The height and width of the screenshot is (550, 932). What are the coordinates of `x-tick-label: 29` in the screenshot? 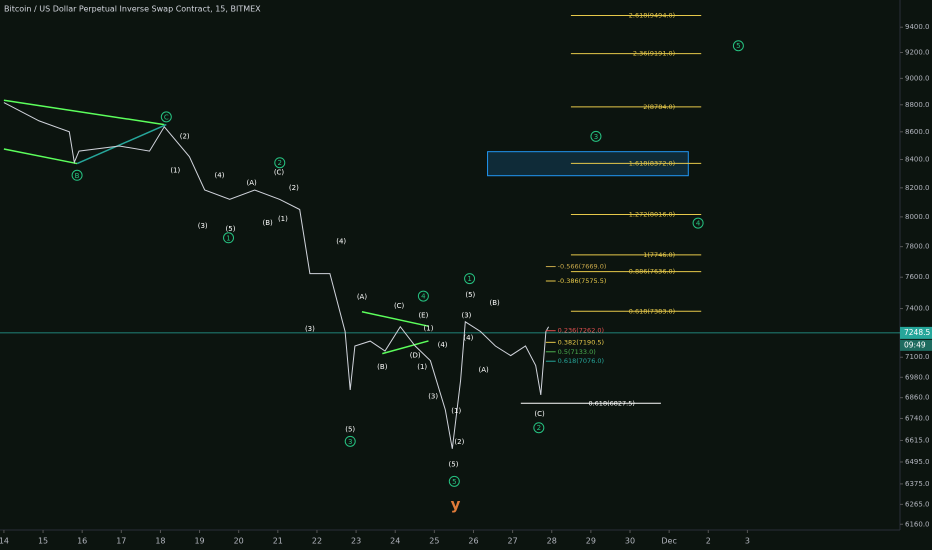 It's located at (591, 541).